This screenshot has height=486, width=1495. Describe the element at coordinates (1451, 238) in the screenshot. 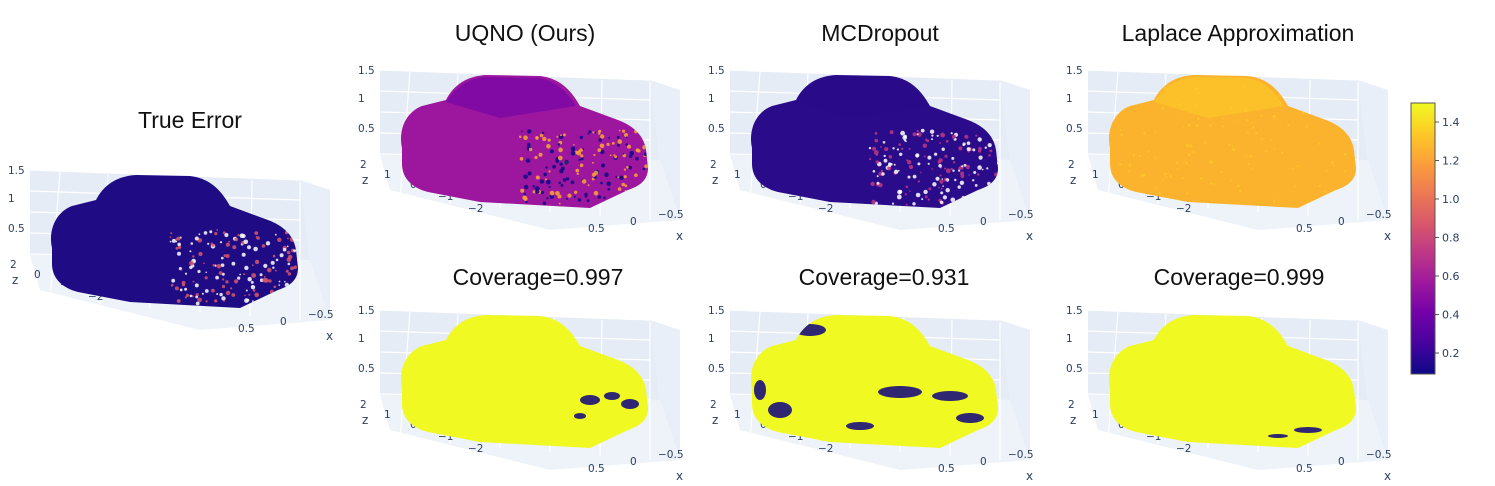

I see `colorbar-tick-label: 0.8` at that location.